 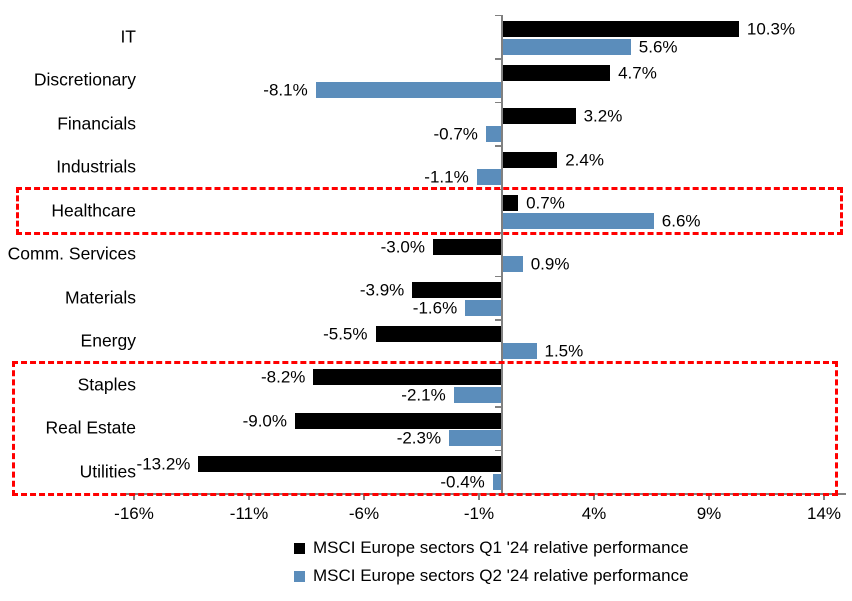 What do you see at coordinates (107, 471) in the screenshot?
I see `category-label-utilities: Utilities` at bounding box center [107, 471].